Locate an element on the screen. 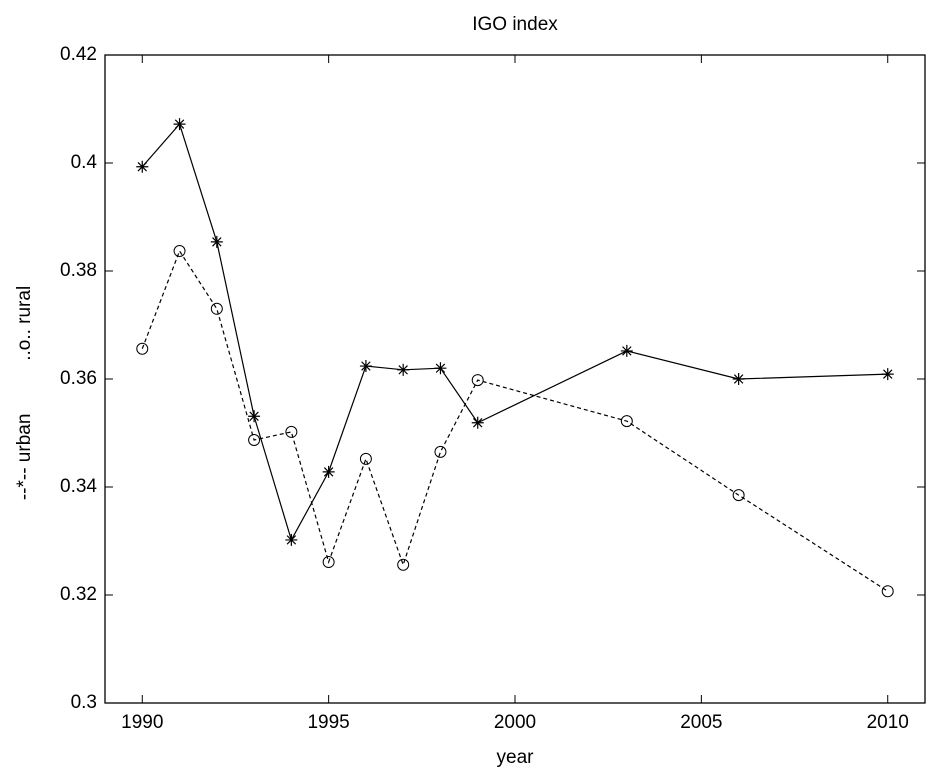 This screenshot has width=927, height=769. y-tick-label: 0.32 is located at coordinates (78, 594).